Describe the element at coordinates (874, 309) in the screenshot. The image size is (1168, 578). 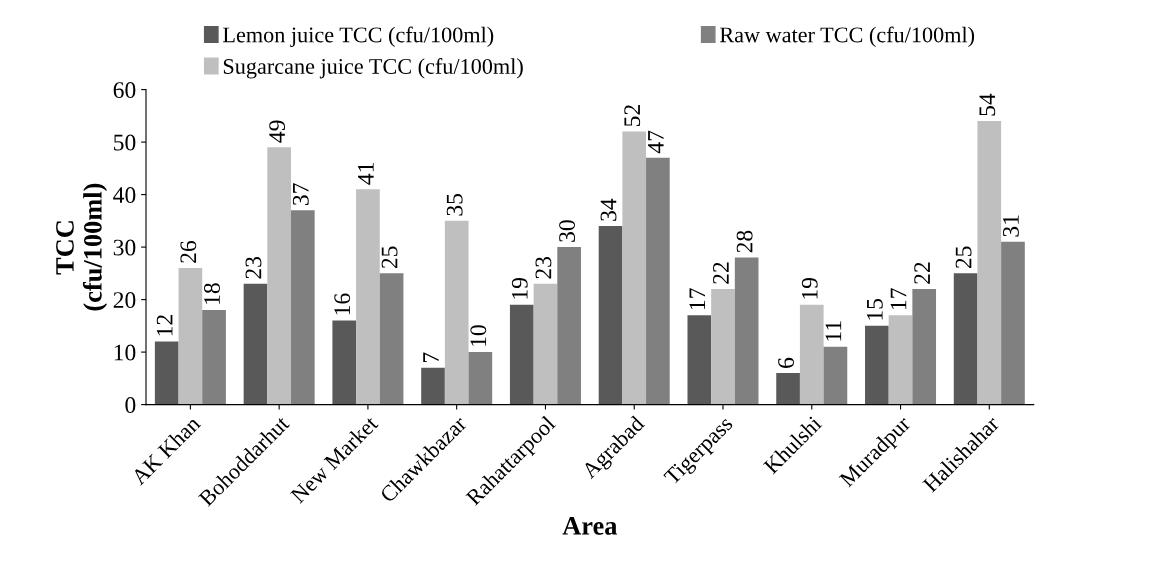
I see `data-label: 15` at that location.